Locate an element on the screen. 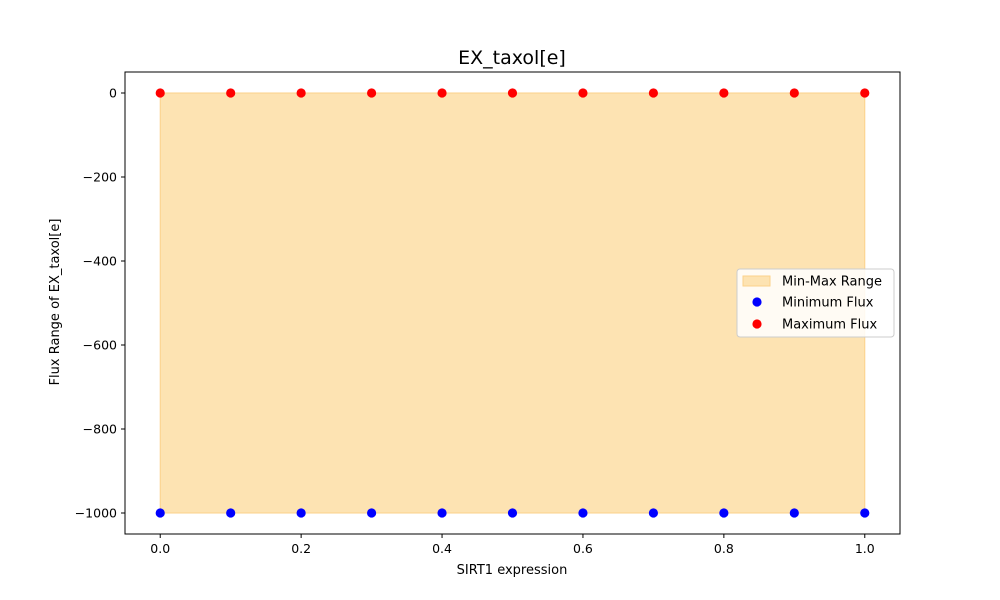  y-tick-label-2: −400 is located at coordinates (100, 261).